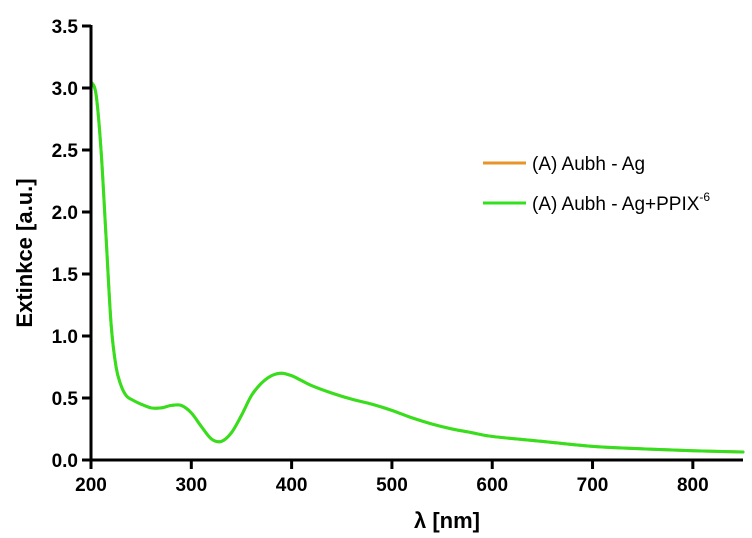 Image resolution: width=752 pixels, height=538 pixels. Describe the element at coordinates (596, 184) in the screenshot. I see `legend: (A) Aubh - Ag (A) Aubh - Ag+PPIX-6` at that location.